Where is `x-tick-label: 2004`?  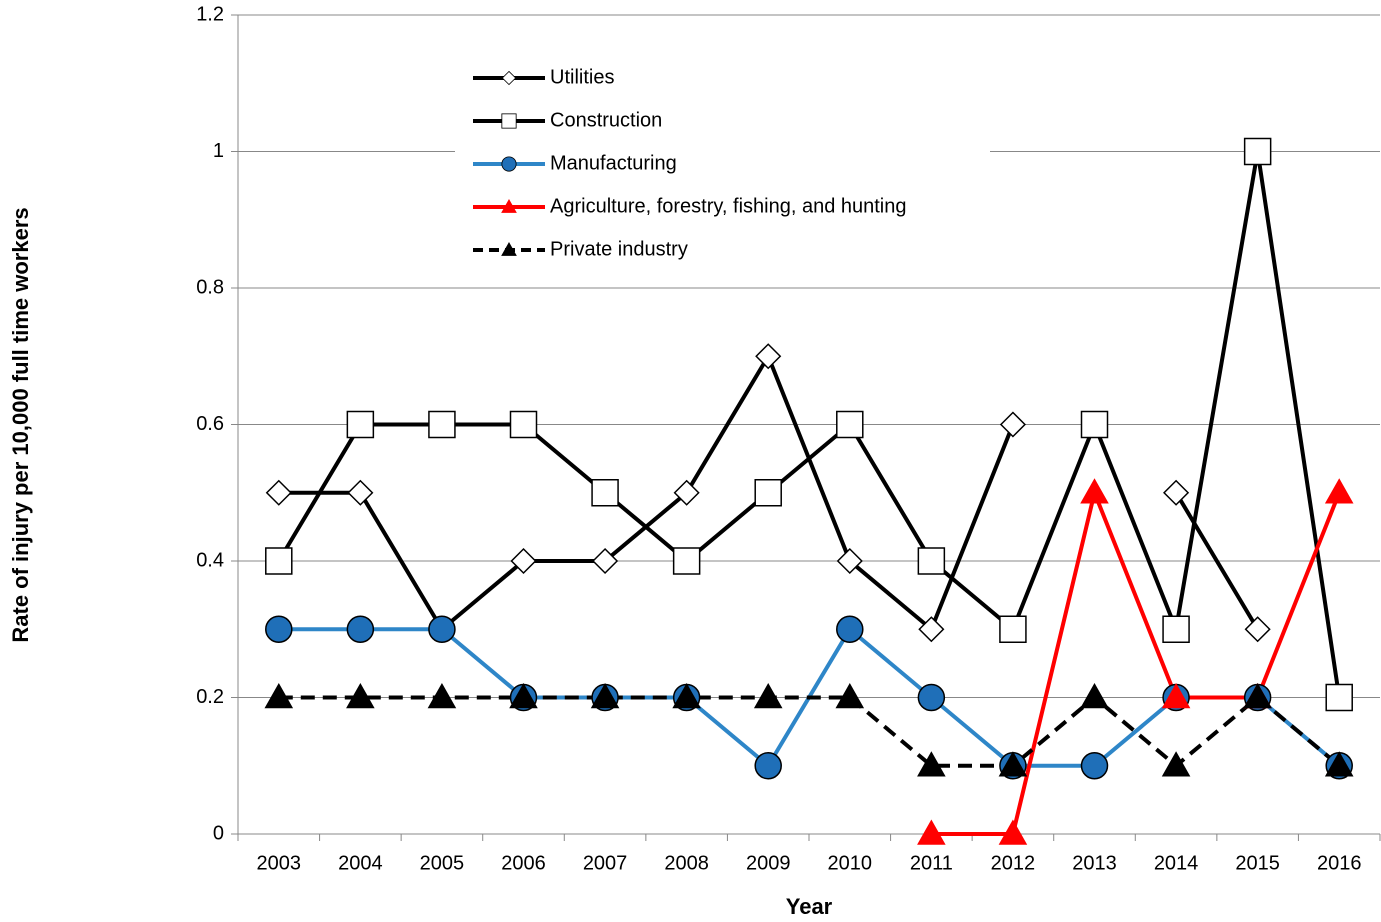 x-tick-label: 2004 is located at coordinates (360, 863).